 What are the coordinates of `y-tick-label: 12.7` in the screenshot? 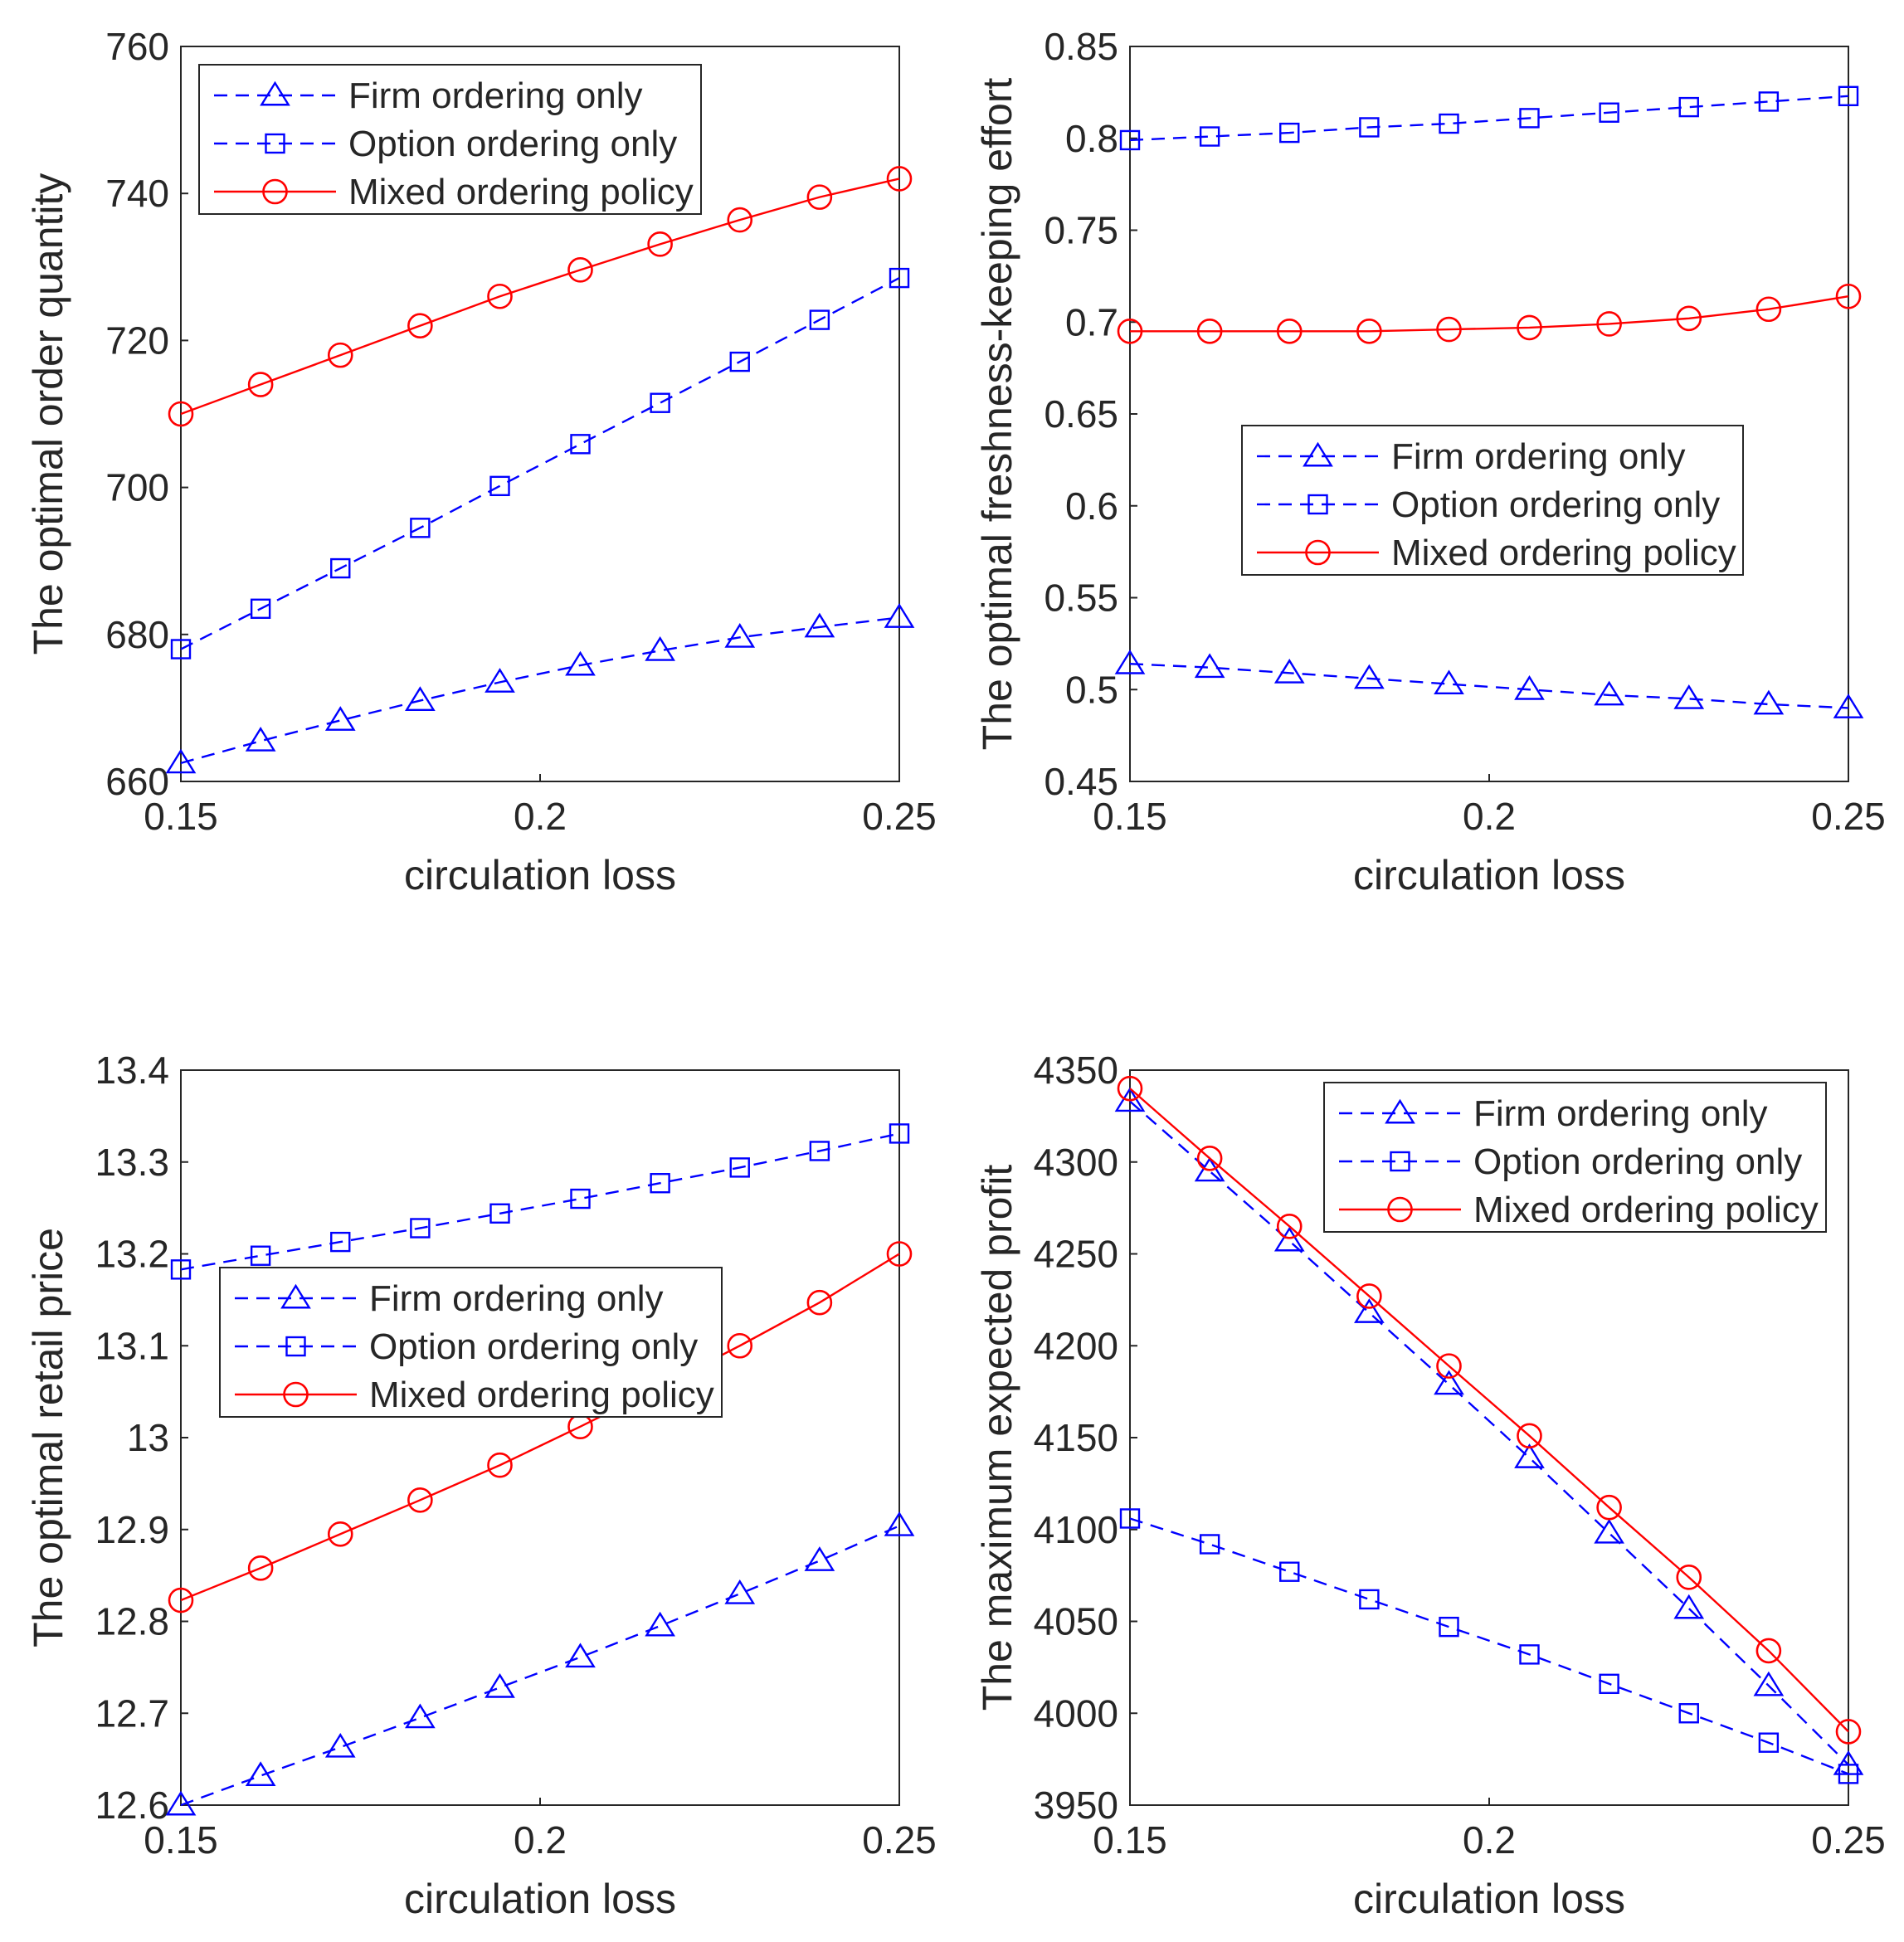 It's located at (132, 1713).